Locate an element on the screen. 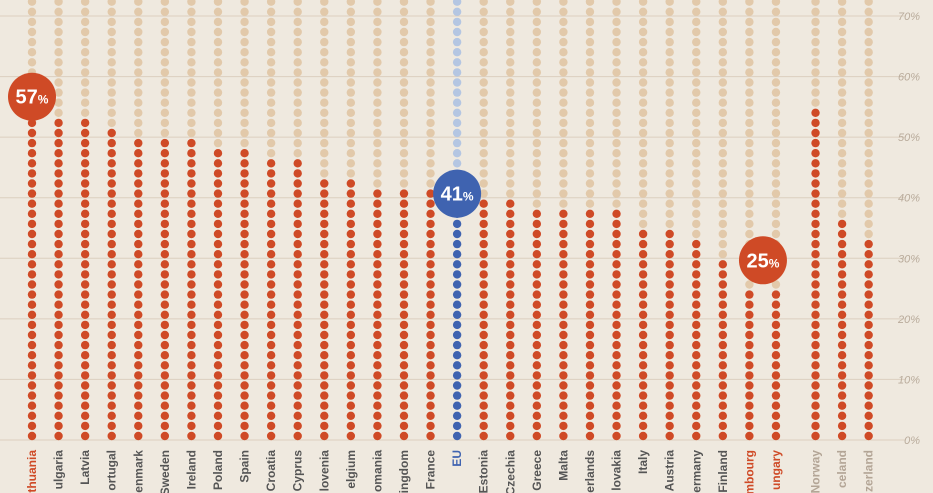 This screenshot has height=493, width=933. column-germany is located at coordinates (696, 220).